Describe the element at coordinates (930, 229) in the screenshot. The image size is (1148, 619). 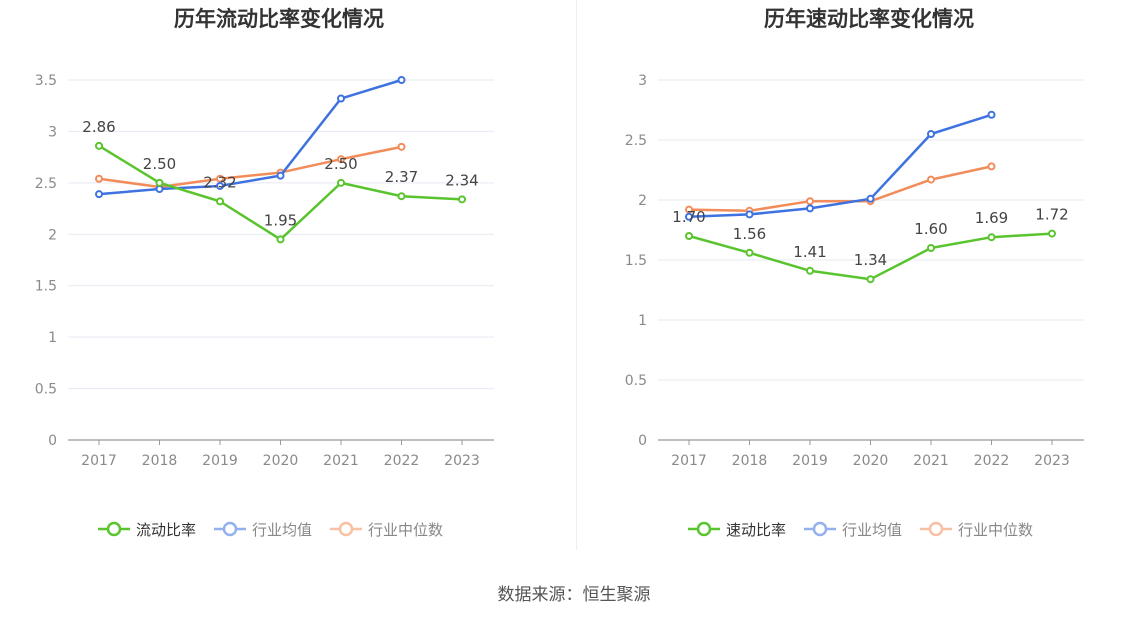
I see `data-label: 1.60` at that location.